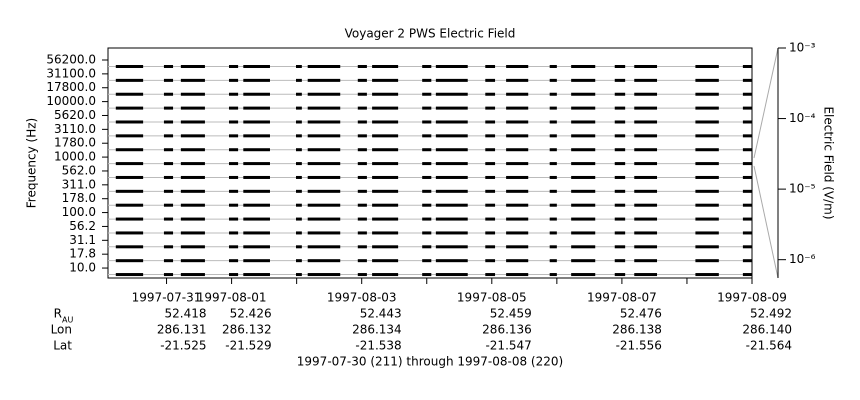 The height and width of the screenshot is (400, 860). Describe the element at coordinates (639, 346) in the screenshot. I see `ephemeris-value: -21.556` at that location.